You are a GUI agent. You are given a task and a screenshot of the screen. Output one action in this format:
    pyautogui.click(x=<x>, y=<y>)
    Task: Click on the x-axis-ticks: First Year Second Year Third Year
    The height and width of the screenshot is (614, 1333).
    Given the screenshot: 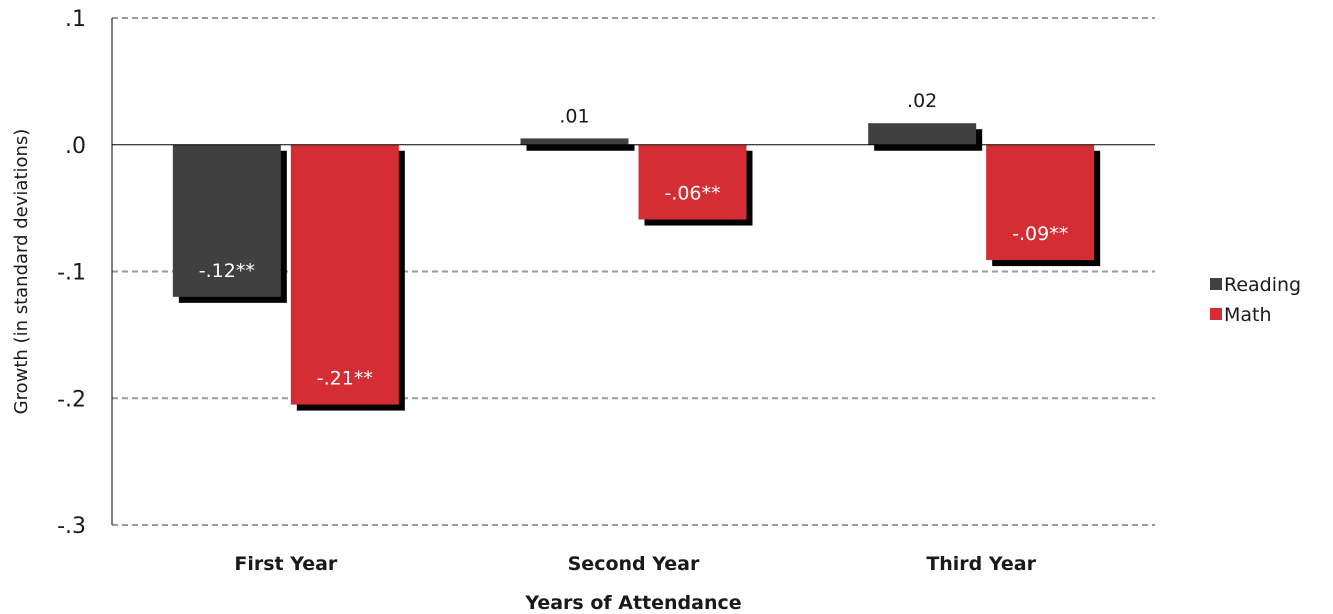 What is the action you would take?
    pyautogui.click(x=635, y=564)
    